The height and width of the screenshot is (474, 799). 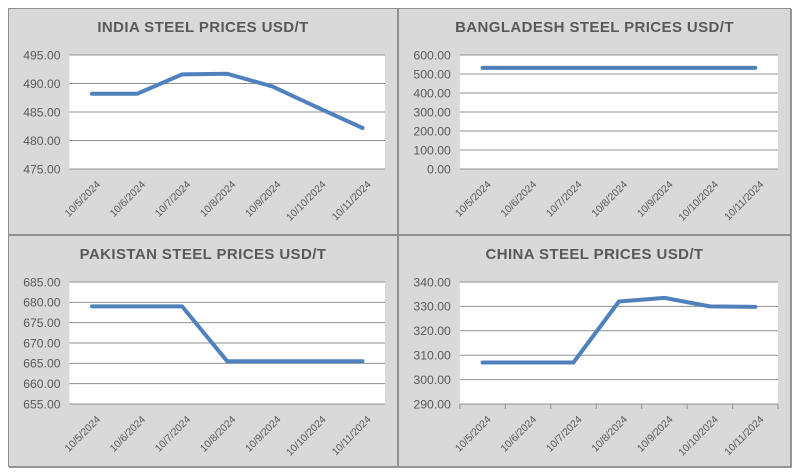 What do you see at coordinates (432, 150) in the screenshot?
I see `y-axis-label: 100.00` at bounding box center [432, 150].